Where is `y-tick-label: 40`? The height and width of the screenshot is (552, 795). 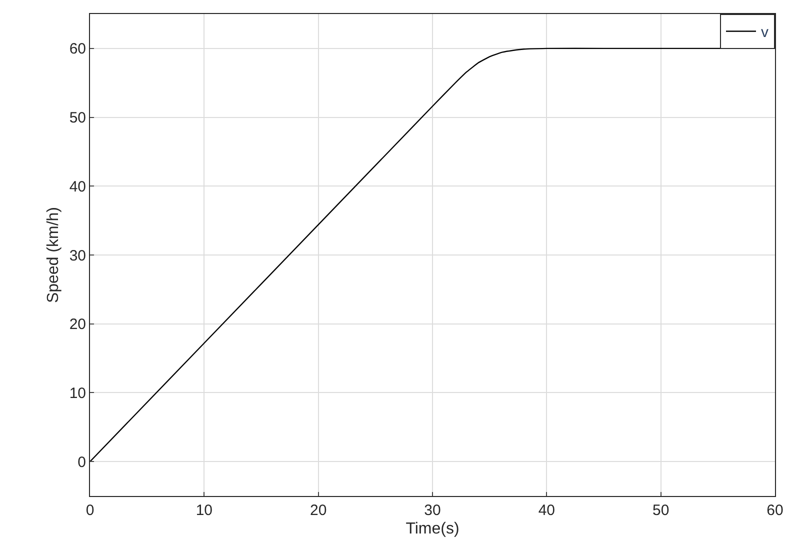 y-tick-label: 40 is located at coordinates (77, 187).